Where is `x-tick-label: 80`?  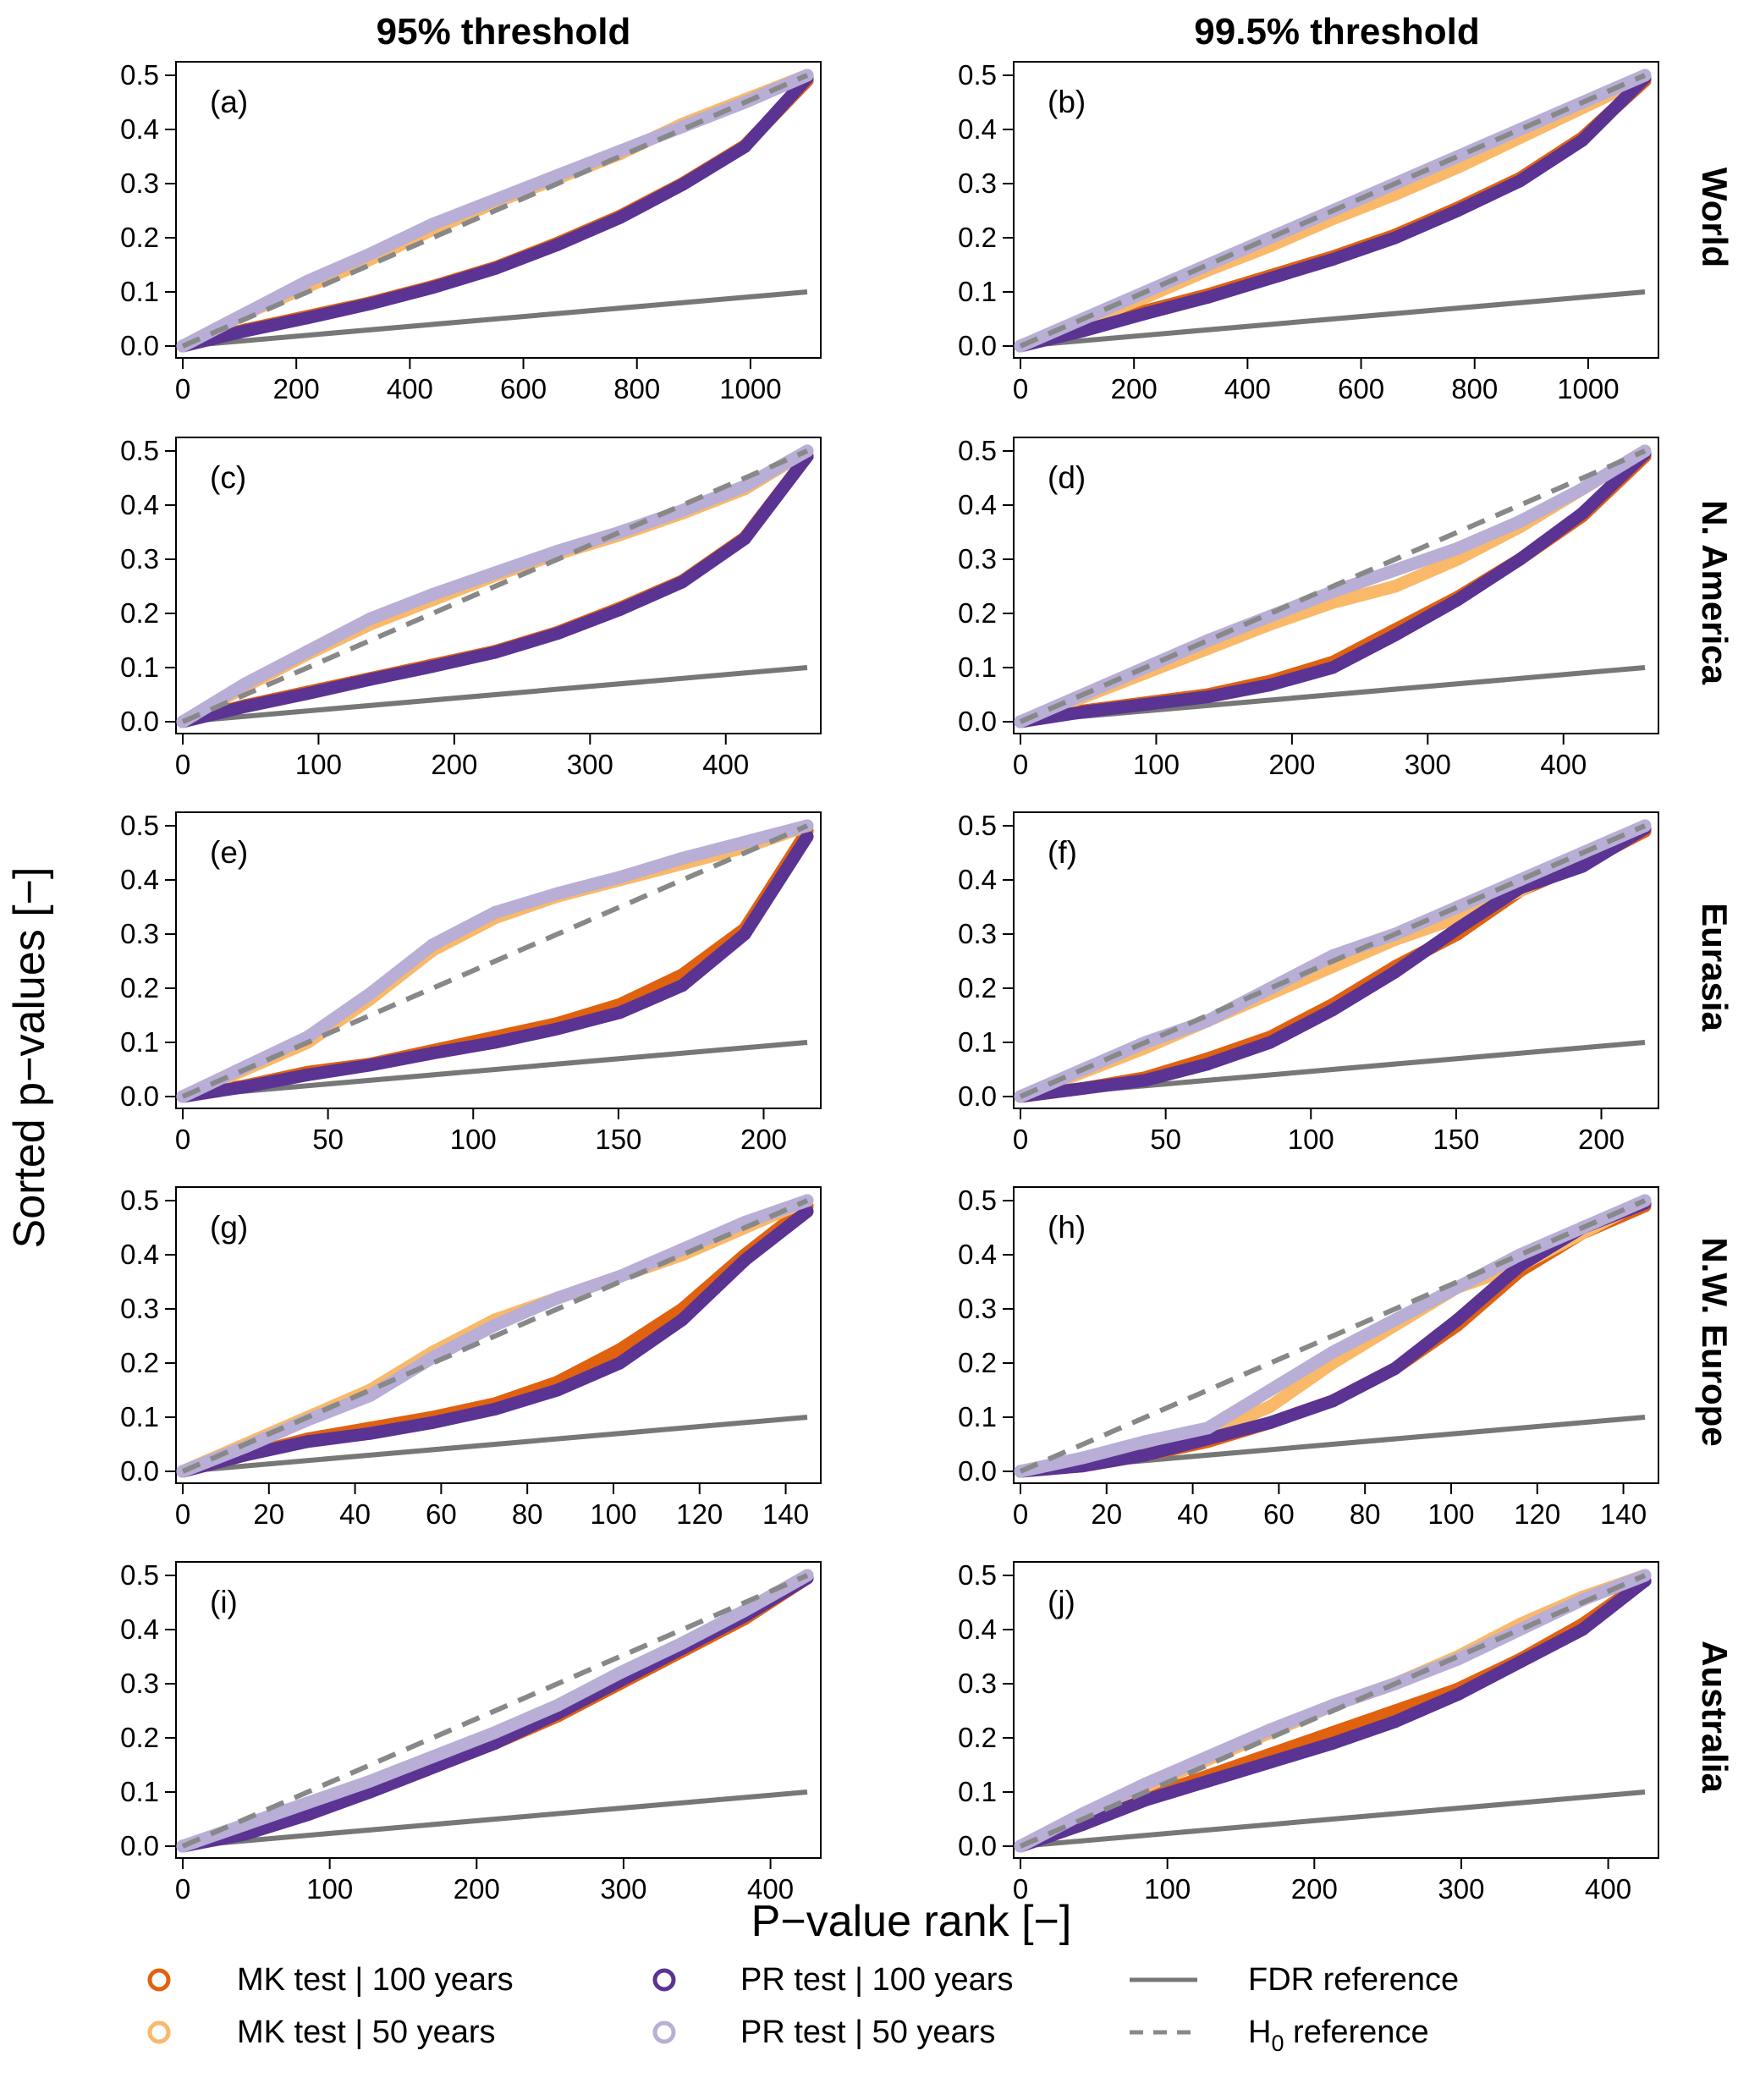 x-tick-label: 80 is located at coordinates (528, 1514).